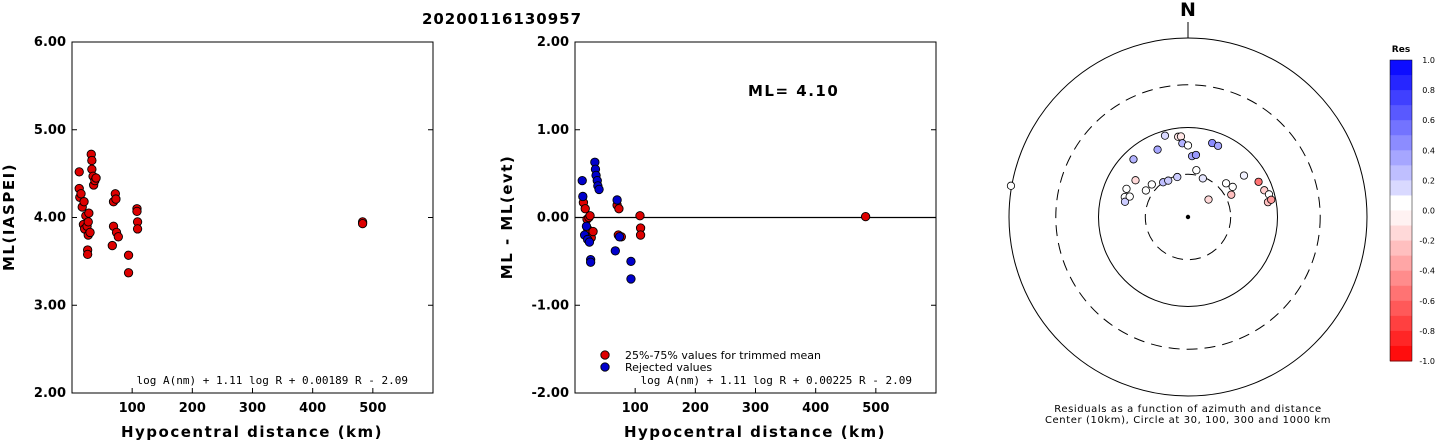  I want to click on colorbar, so click(1401, 210).